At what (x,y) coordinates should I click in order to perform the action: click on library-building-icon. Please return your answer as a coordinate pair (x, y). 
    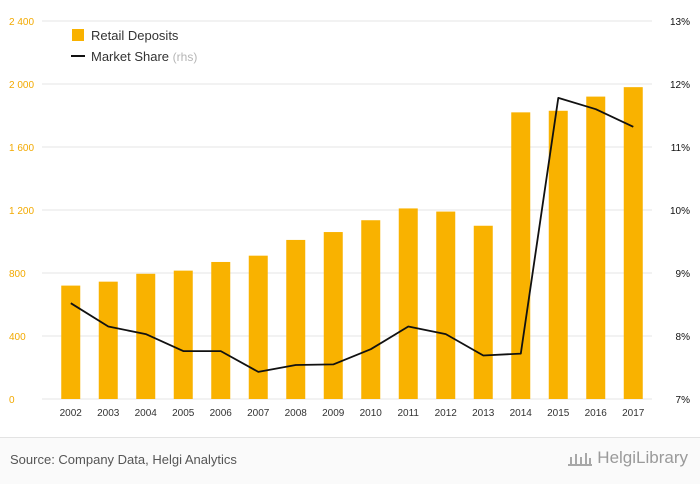
    Looking at the image, I should click on (580, 459).